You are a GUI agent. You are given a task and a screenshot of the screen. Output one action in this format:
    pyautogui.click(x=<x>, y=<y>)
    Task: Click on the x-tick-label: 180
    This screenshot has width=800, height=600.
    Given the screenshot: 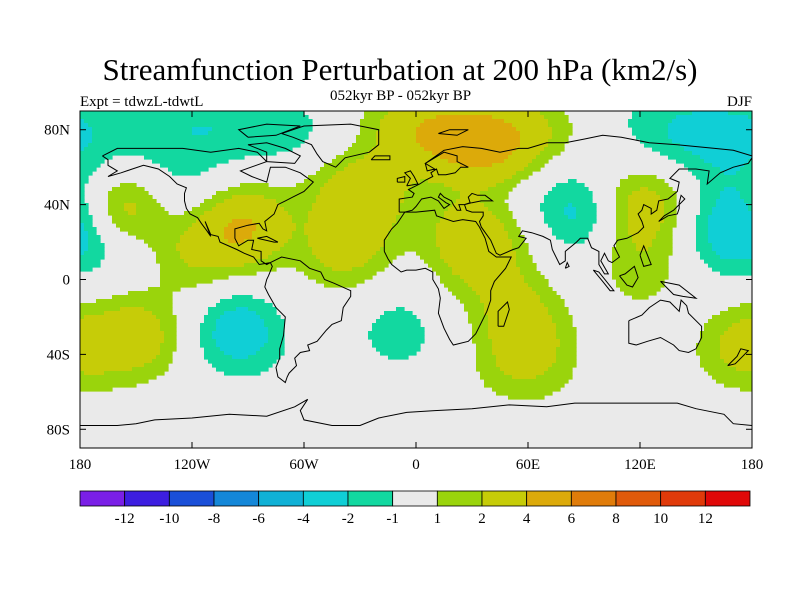 What is the action you would take?
    pyautogui.click(x=752, y=465)
    